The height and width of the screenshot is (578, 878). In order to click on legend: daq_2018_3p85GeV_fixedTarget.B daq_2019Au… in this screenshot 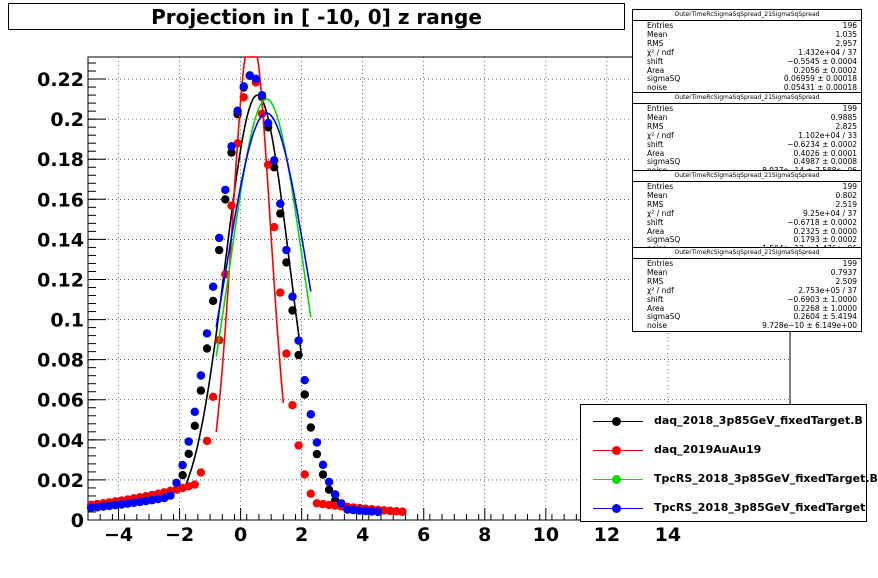, I will do `click(729, 463)`.